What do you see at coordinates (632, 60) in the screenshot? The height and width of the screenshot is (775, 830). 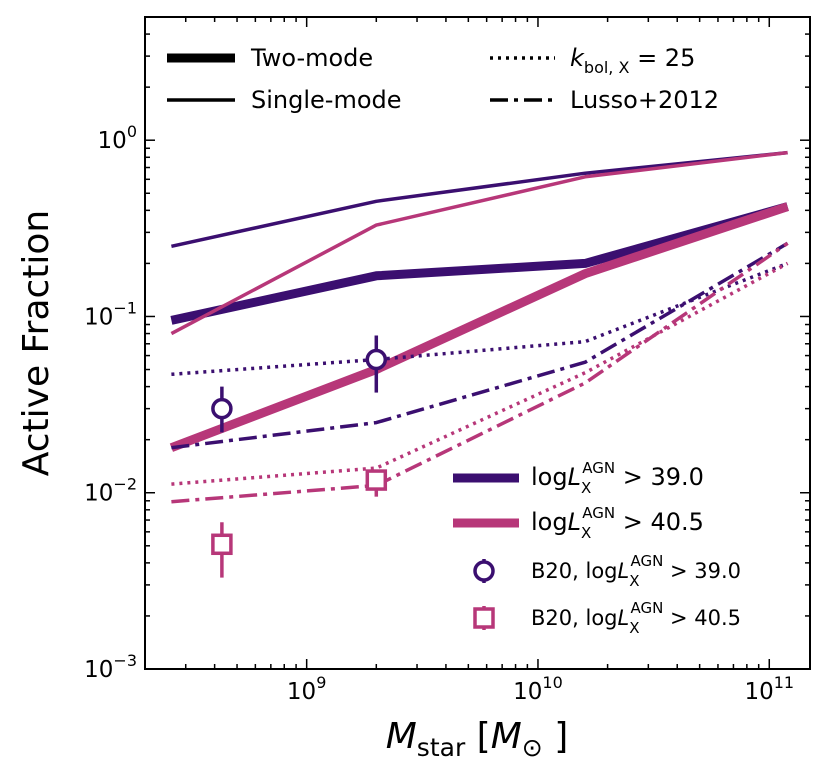 I see `legend-label-kbol25: kbol, X = 25` at bounding box center [632, 60].